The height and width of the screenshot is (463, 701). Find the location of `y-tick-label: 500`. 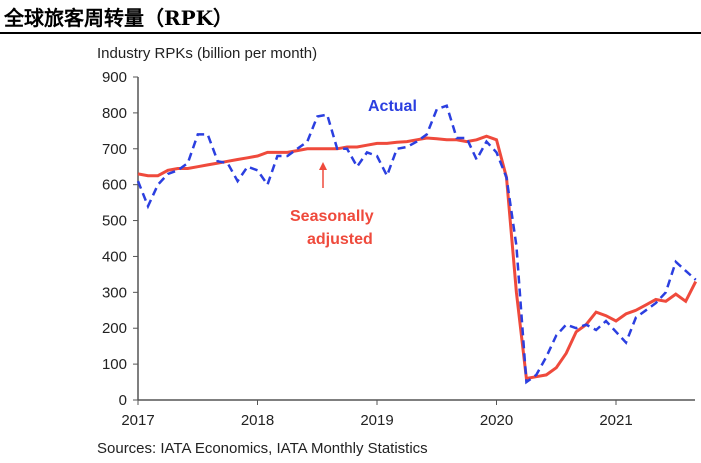

y-tick-label: 500 is located at coordinates (114, 221).